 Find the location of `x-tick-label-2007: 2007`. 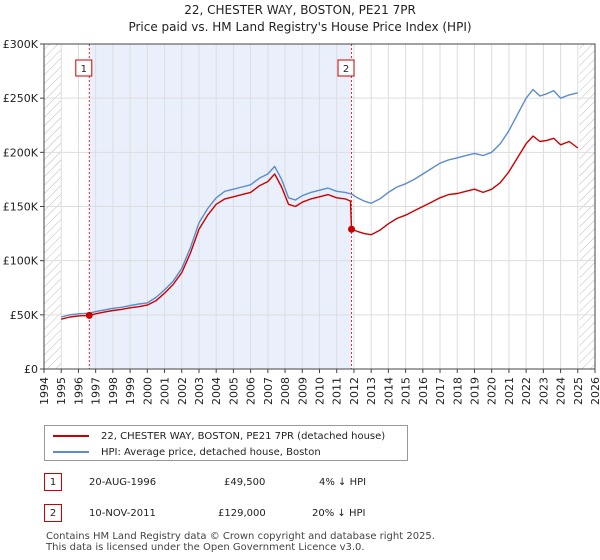

x-tick-label-2007: 2007 is located at coordinates (268, 391).